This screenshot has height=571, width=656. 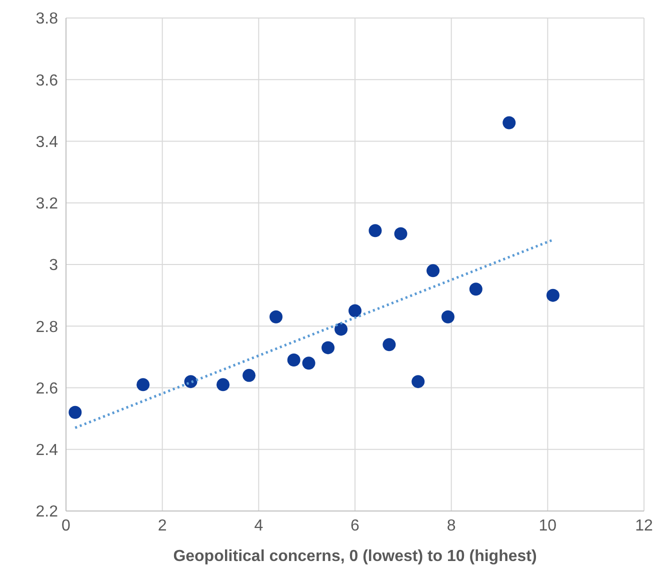 I want to click on y-tick-label: 2.8, so click(x=47, y=327).